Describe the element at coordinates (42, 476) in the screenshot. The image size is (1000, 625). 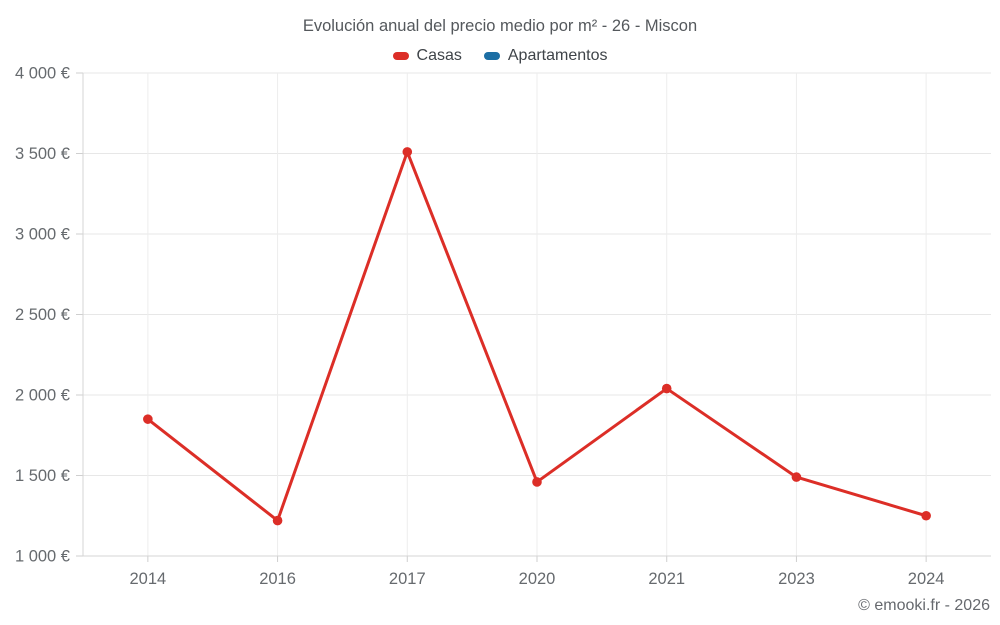
I see `y-axis-label: 1 500 €` at that location.